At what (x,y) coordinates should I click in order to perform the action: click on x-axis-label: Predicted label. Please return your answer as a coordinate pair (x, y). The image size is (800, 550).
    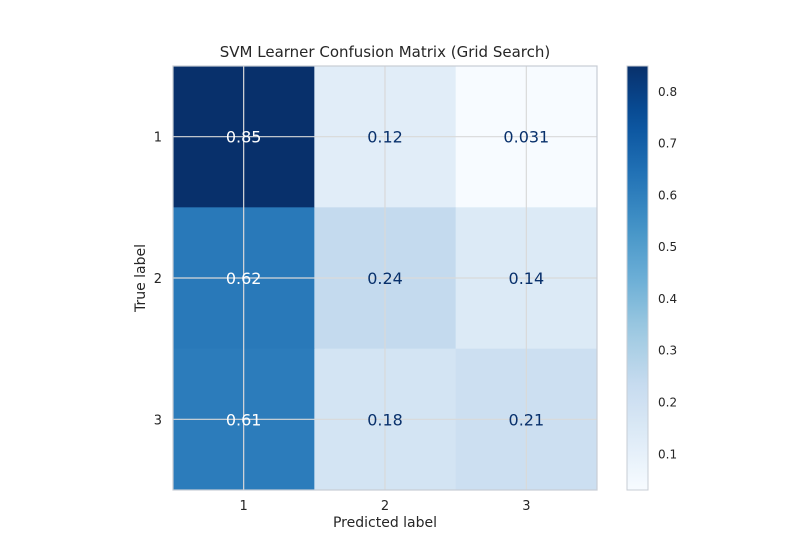
    Looking at the image, I should click on (385, 523).